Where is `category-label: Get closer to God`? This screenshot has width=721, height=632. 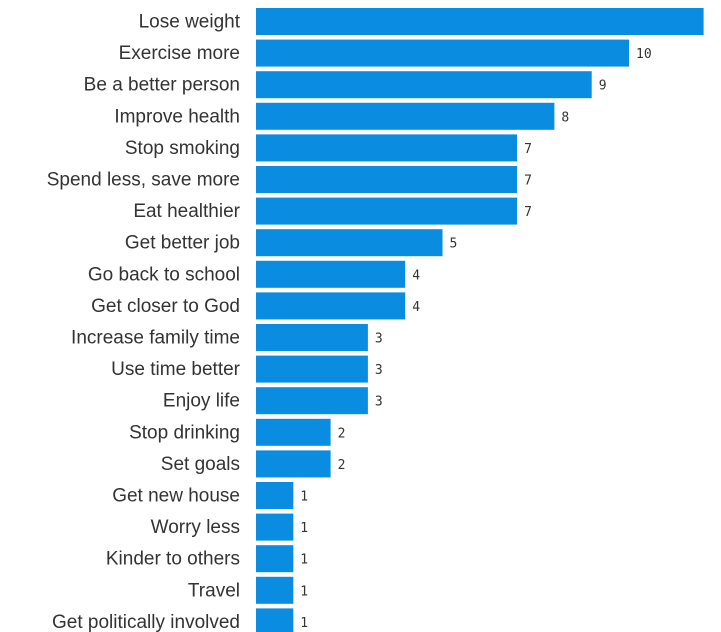
category-label: Get closer to God is located at coordinates (165, 306).